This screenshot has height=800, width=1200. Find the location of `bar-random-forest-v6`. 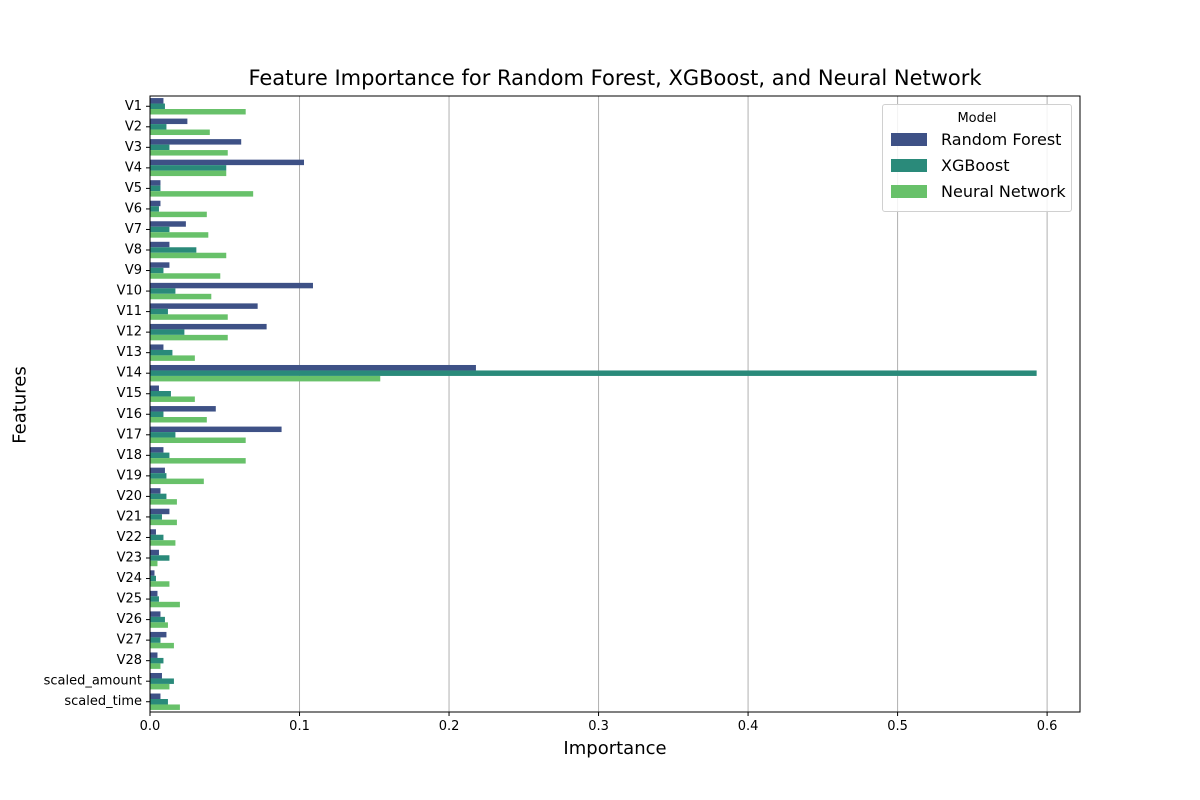

bar-random-forest-v6 is located at coordinates (155, 203).